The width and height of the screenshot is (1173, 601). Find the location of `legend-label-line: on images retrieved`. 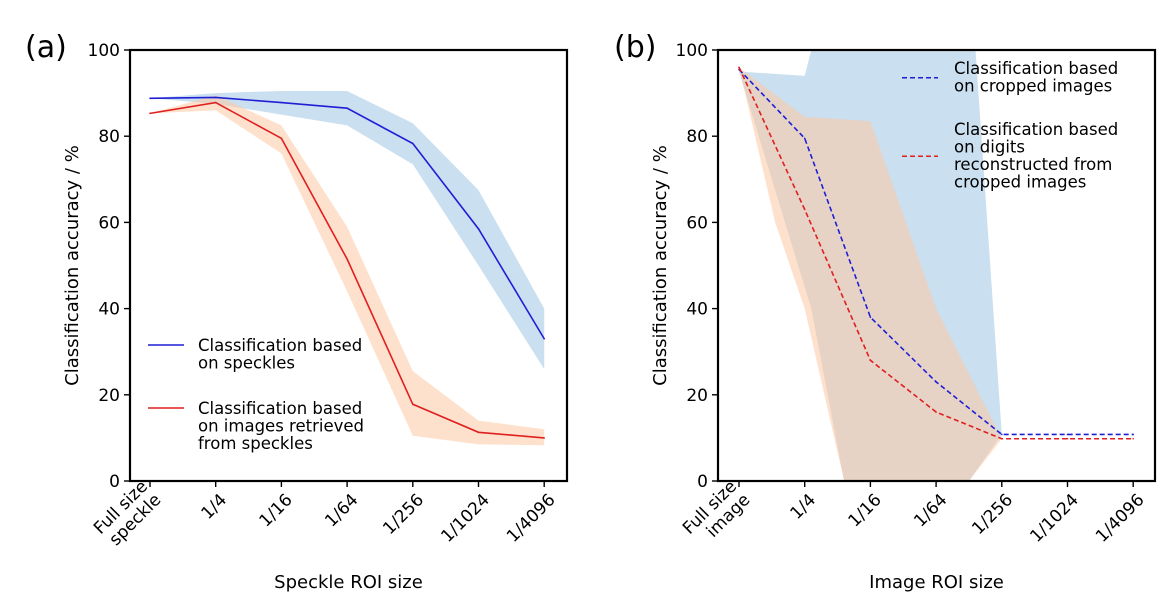

legend-label-line: on images retrieved is located at coordinates (281, 426).